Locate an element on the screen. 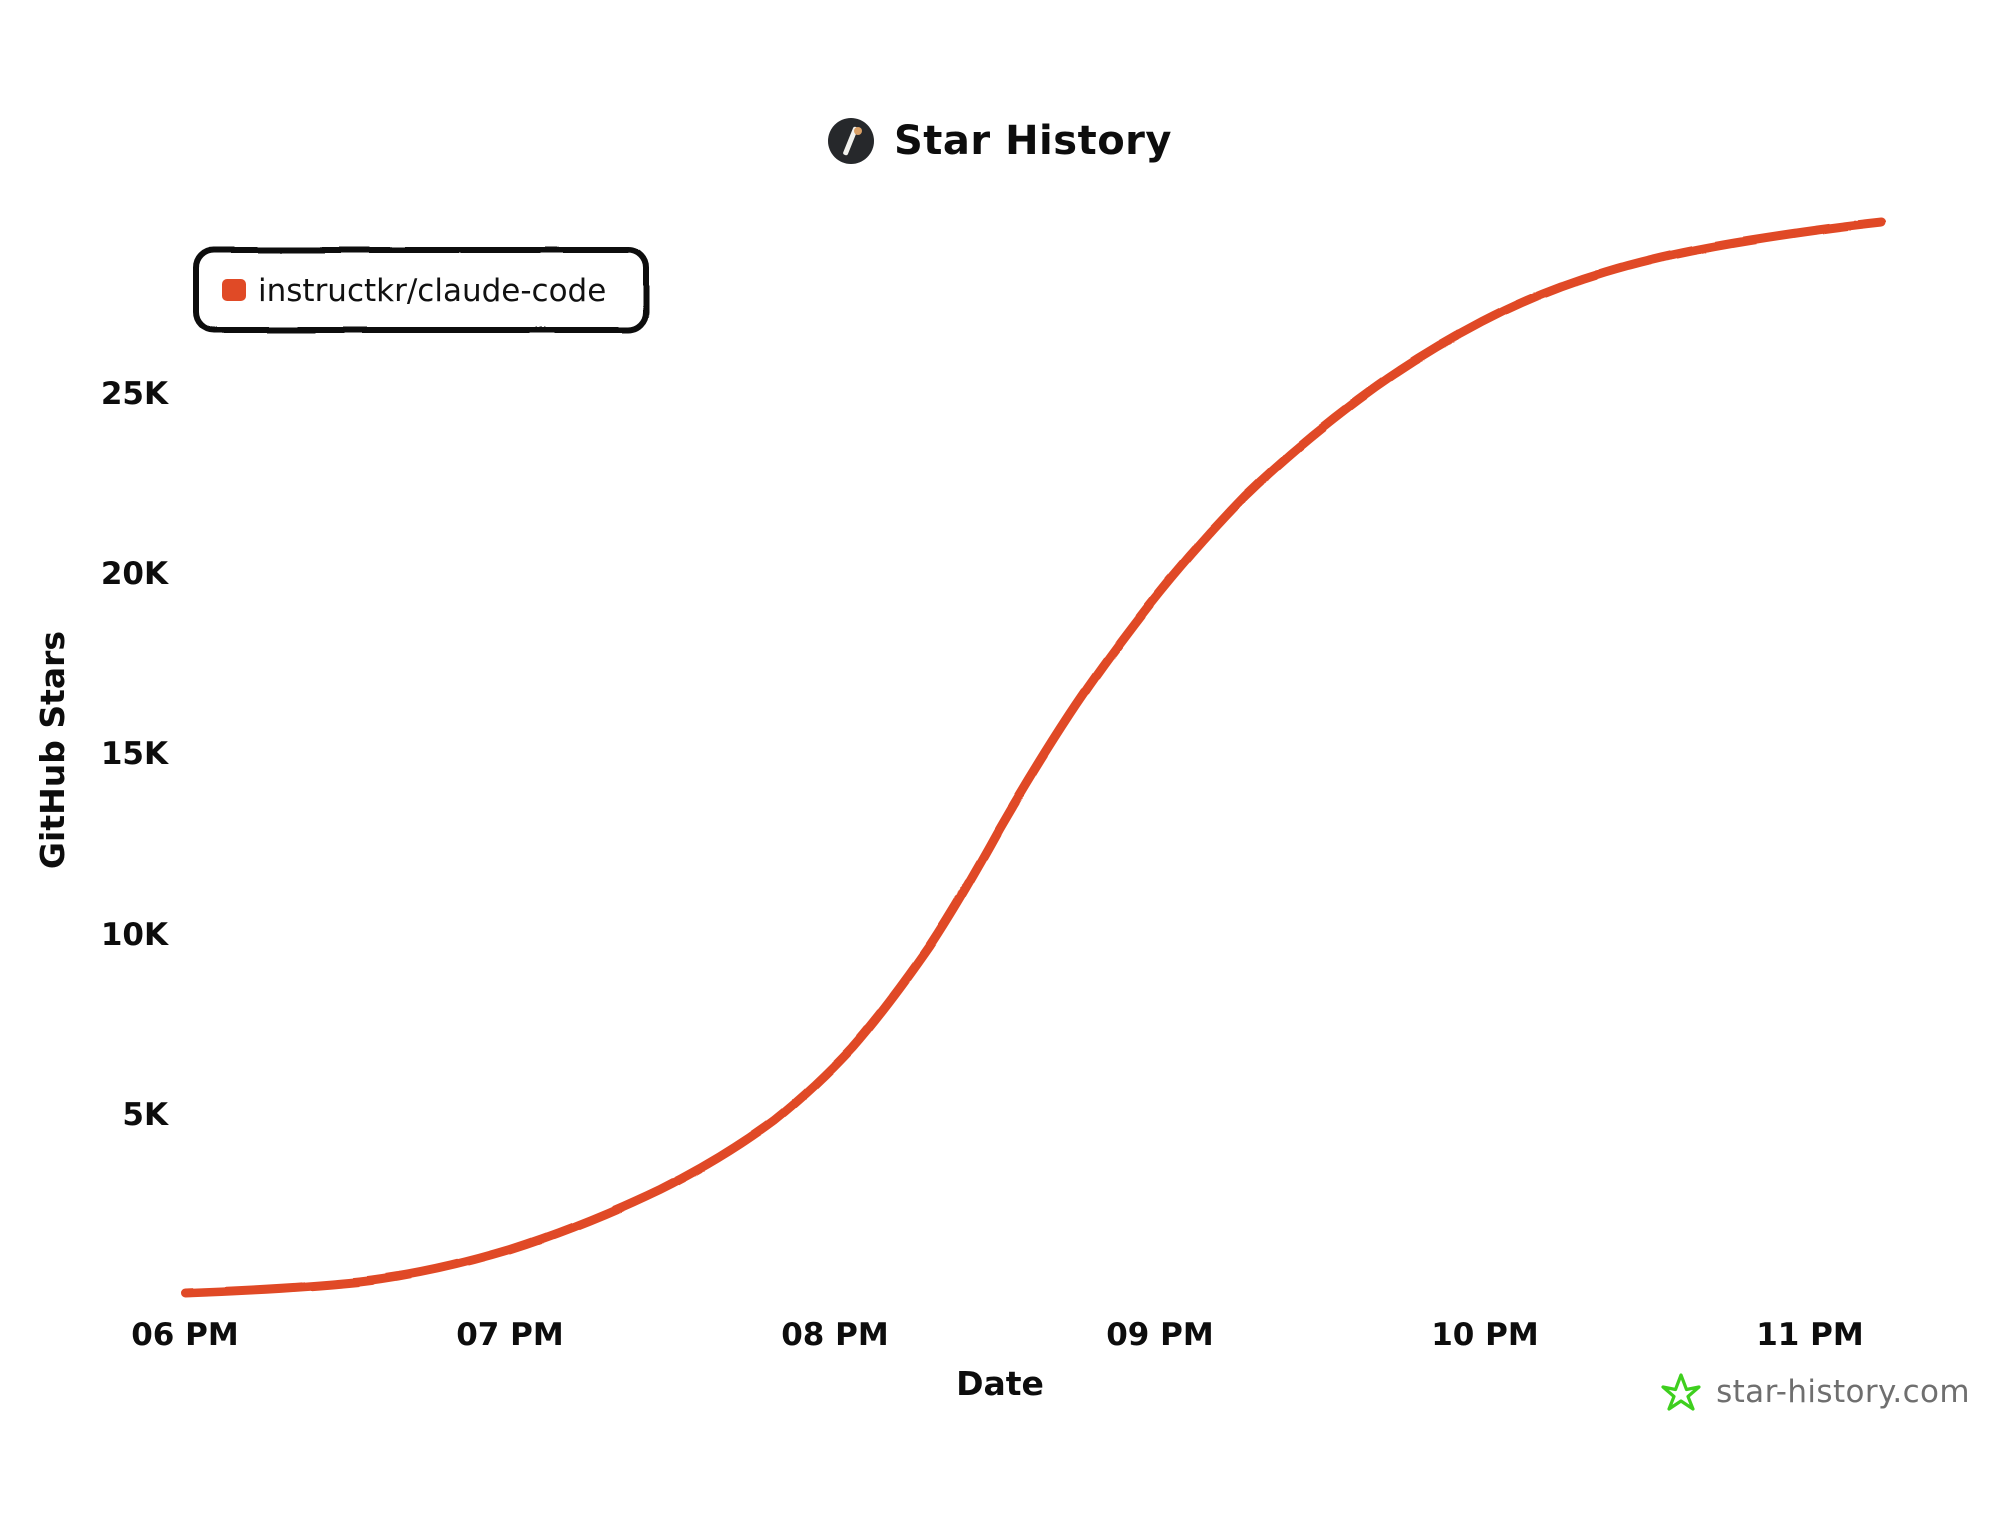 This screenshot has height=1533, width=2000. chart-legend: instructkr/claude-code is located at coordinates (421, 290).